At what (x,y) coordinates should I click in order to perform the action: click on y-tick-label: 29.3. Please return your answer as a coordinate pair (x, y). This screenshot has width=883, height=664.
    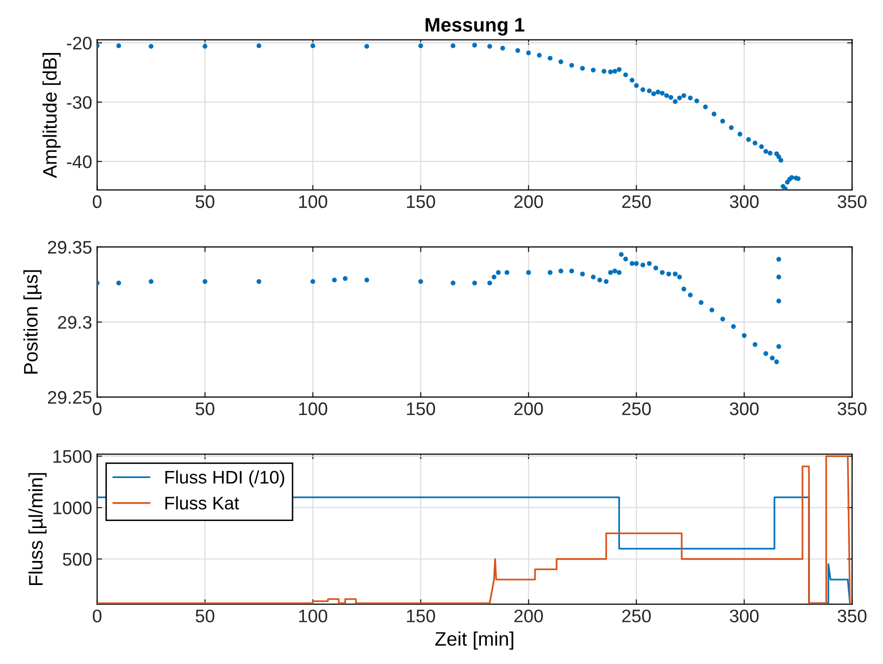
    Looking at the image, I should click on (75, 322).